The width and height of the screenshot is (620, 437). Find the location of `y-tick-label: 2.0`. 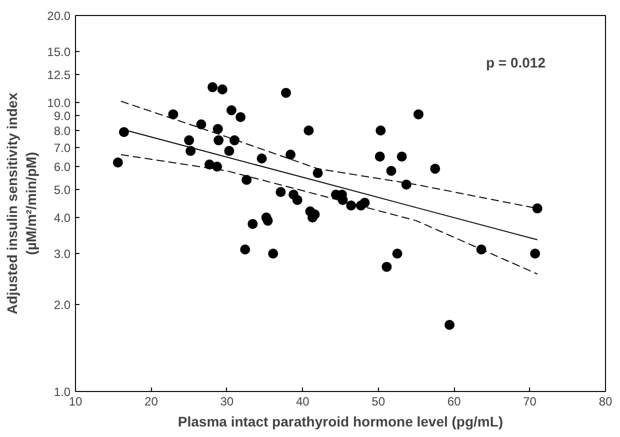

y-tick-label: 2.0 is located at coordinates (62, 305).